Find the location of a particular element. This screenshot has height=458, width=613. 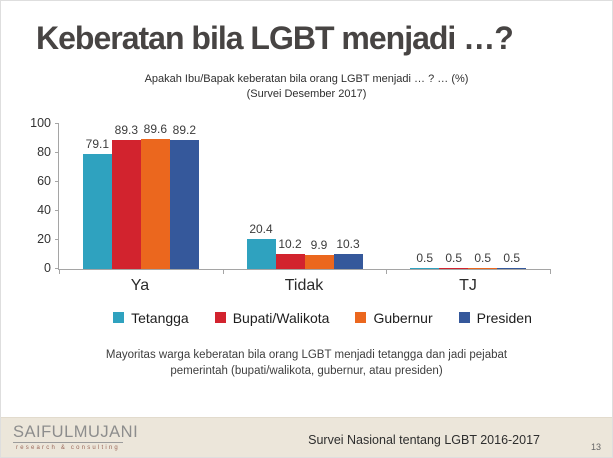

bar-tetangga-tj: 0.5 is located at coordinates (425, 260).